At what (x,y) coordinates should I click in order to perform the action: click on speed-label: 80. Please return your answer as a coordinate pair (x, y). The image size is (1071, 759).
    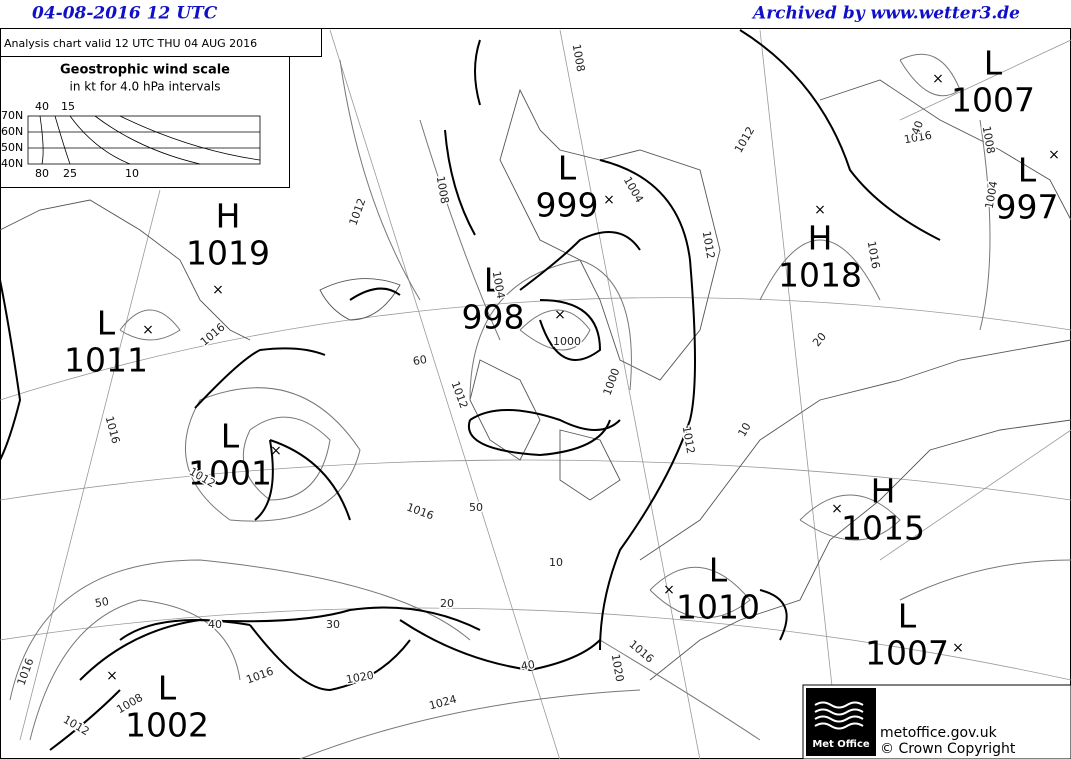
    Looking at the image, I should click on (42, 173).